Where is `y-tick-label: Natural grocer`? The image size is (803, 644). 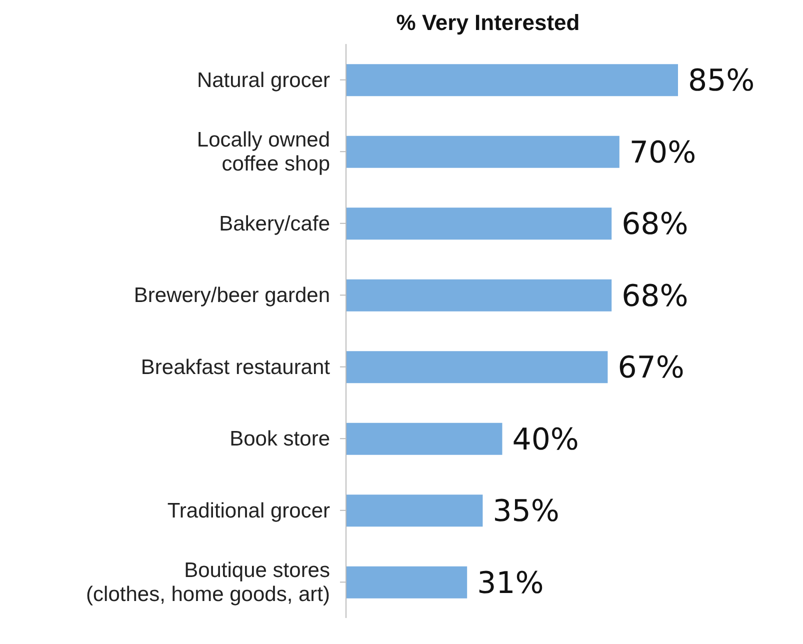
y-tick-label: Natural grocer is located at coordinates (263, 80).